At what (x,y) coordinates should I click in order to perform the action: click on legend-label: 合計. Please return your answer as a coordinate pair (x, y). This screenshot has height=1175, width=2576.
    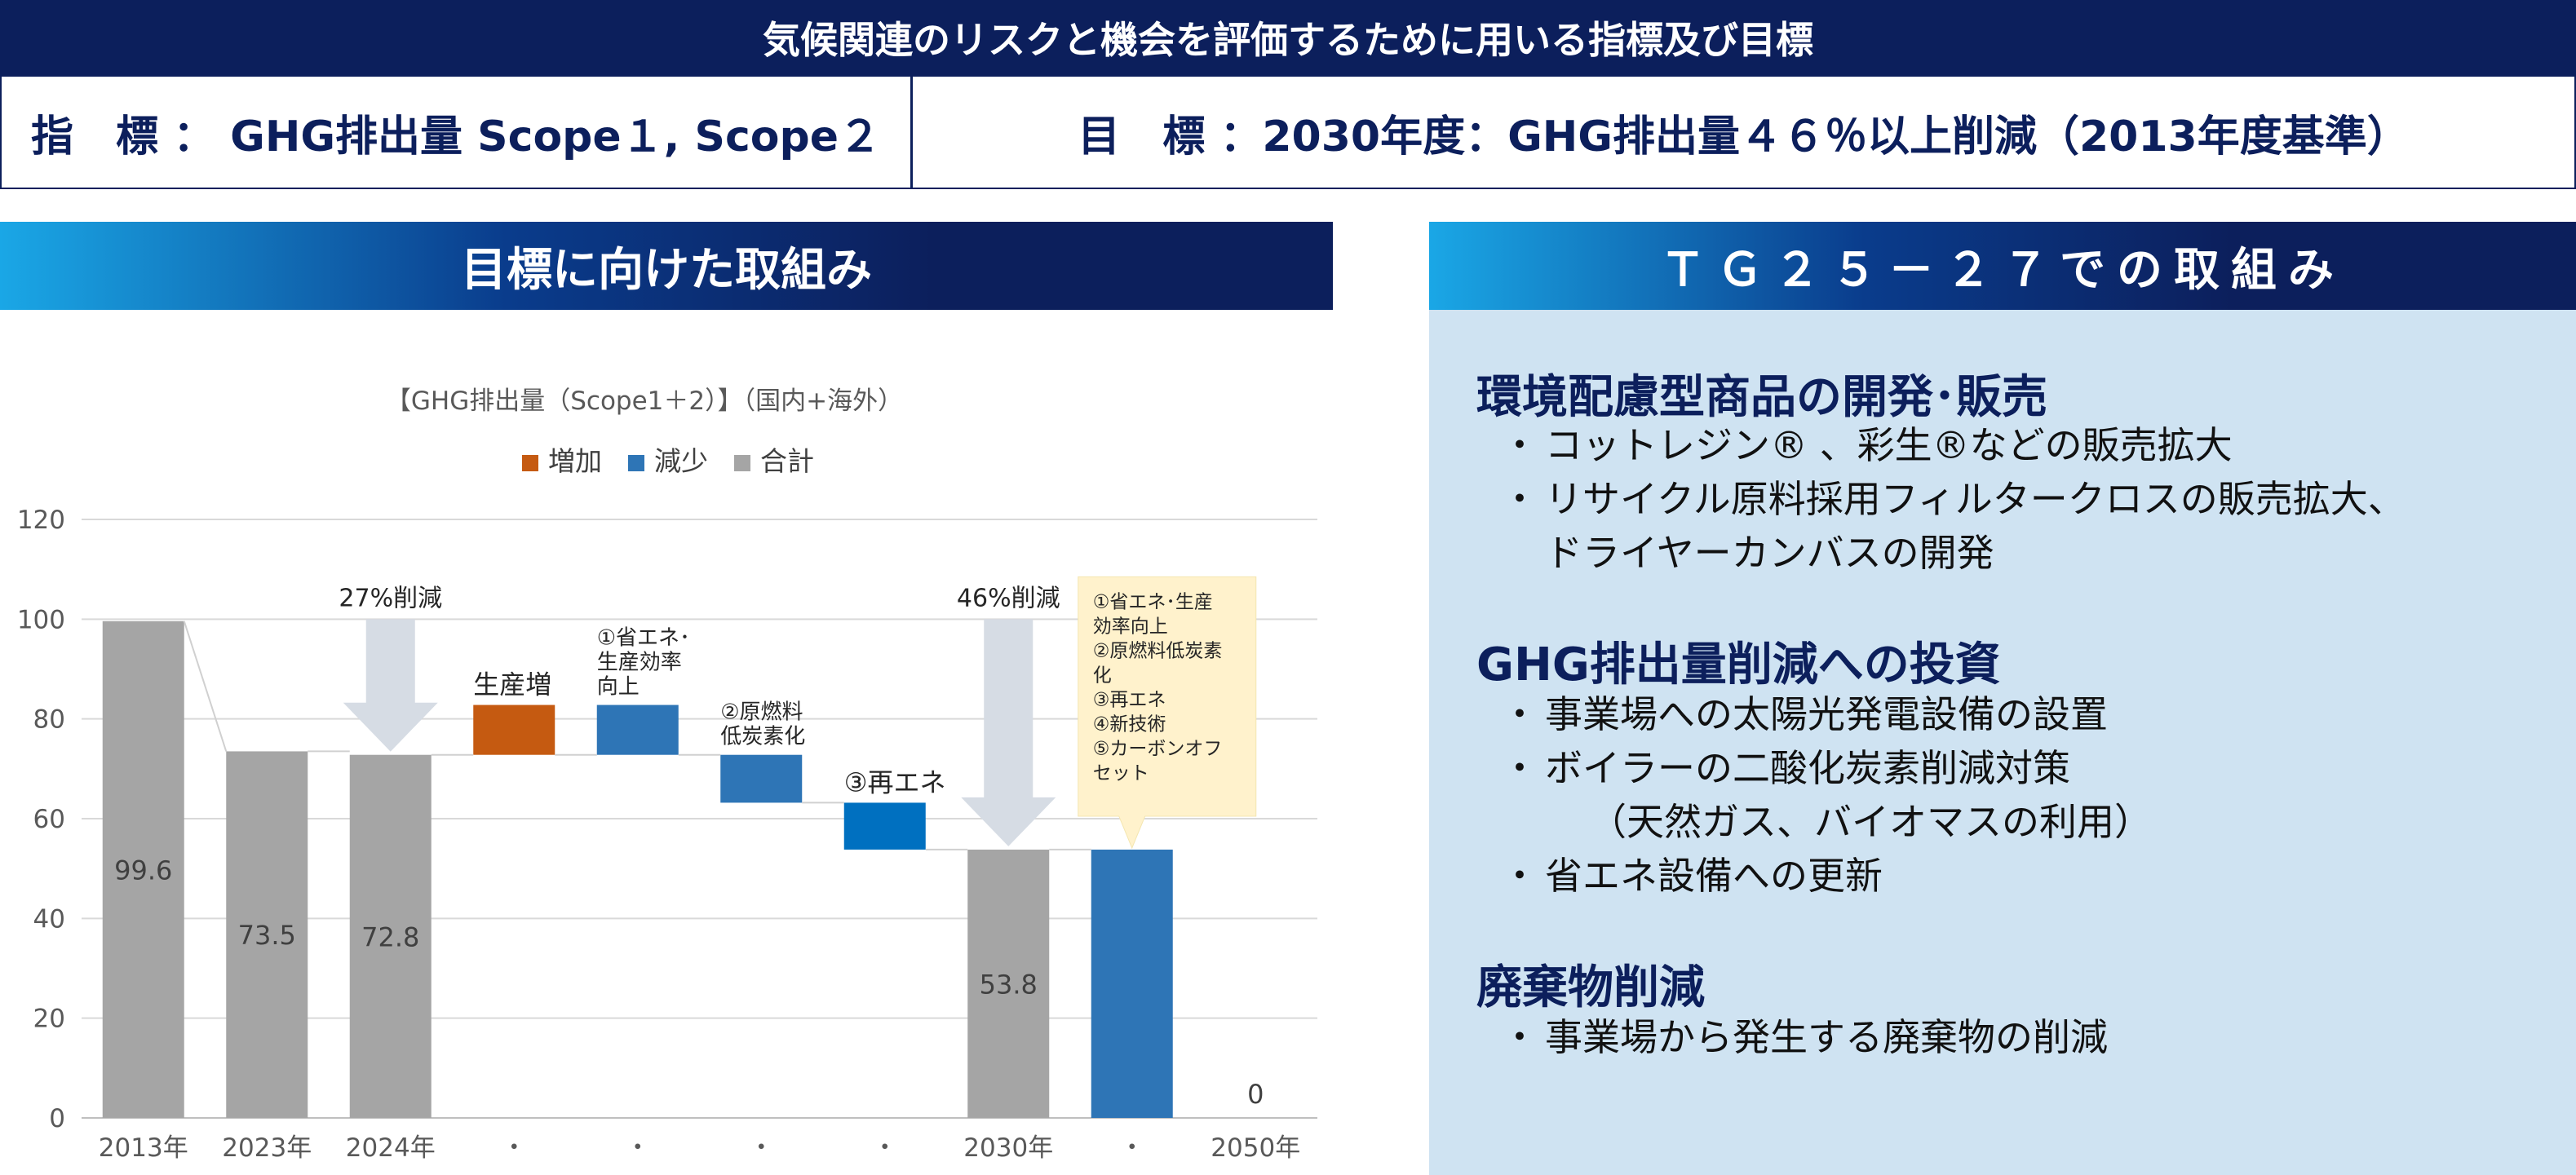
    Looking at the image, I should click on (787, 461).